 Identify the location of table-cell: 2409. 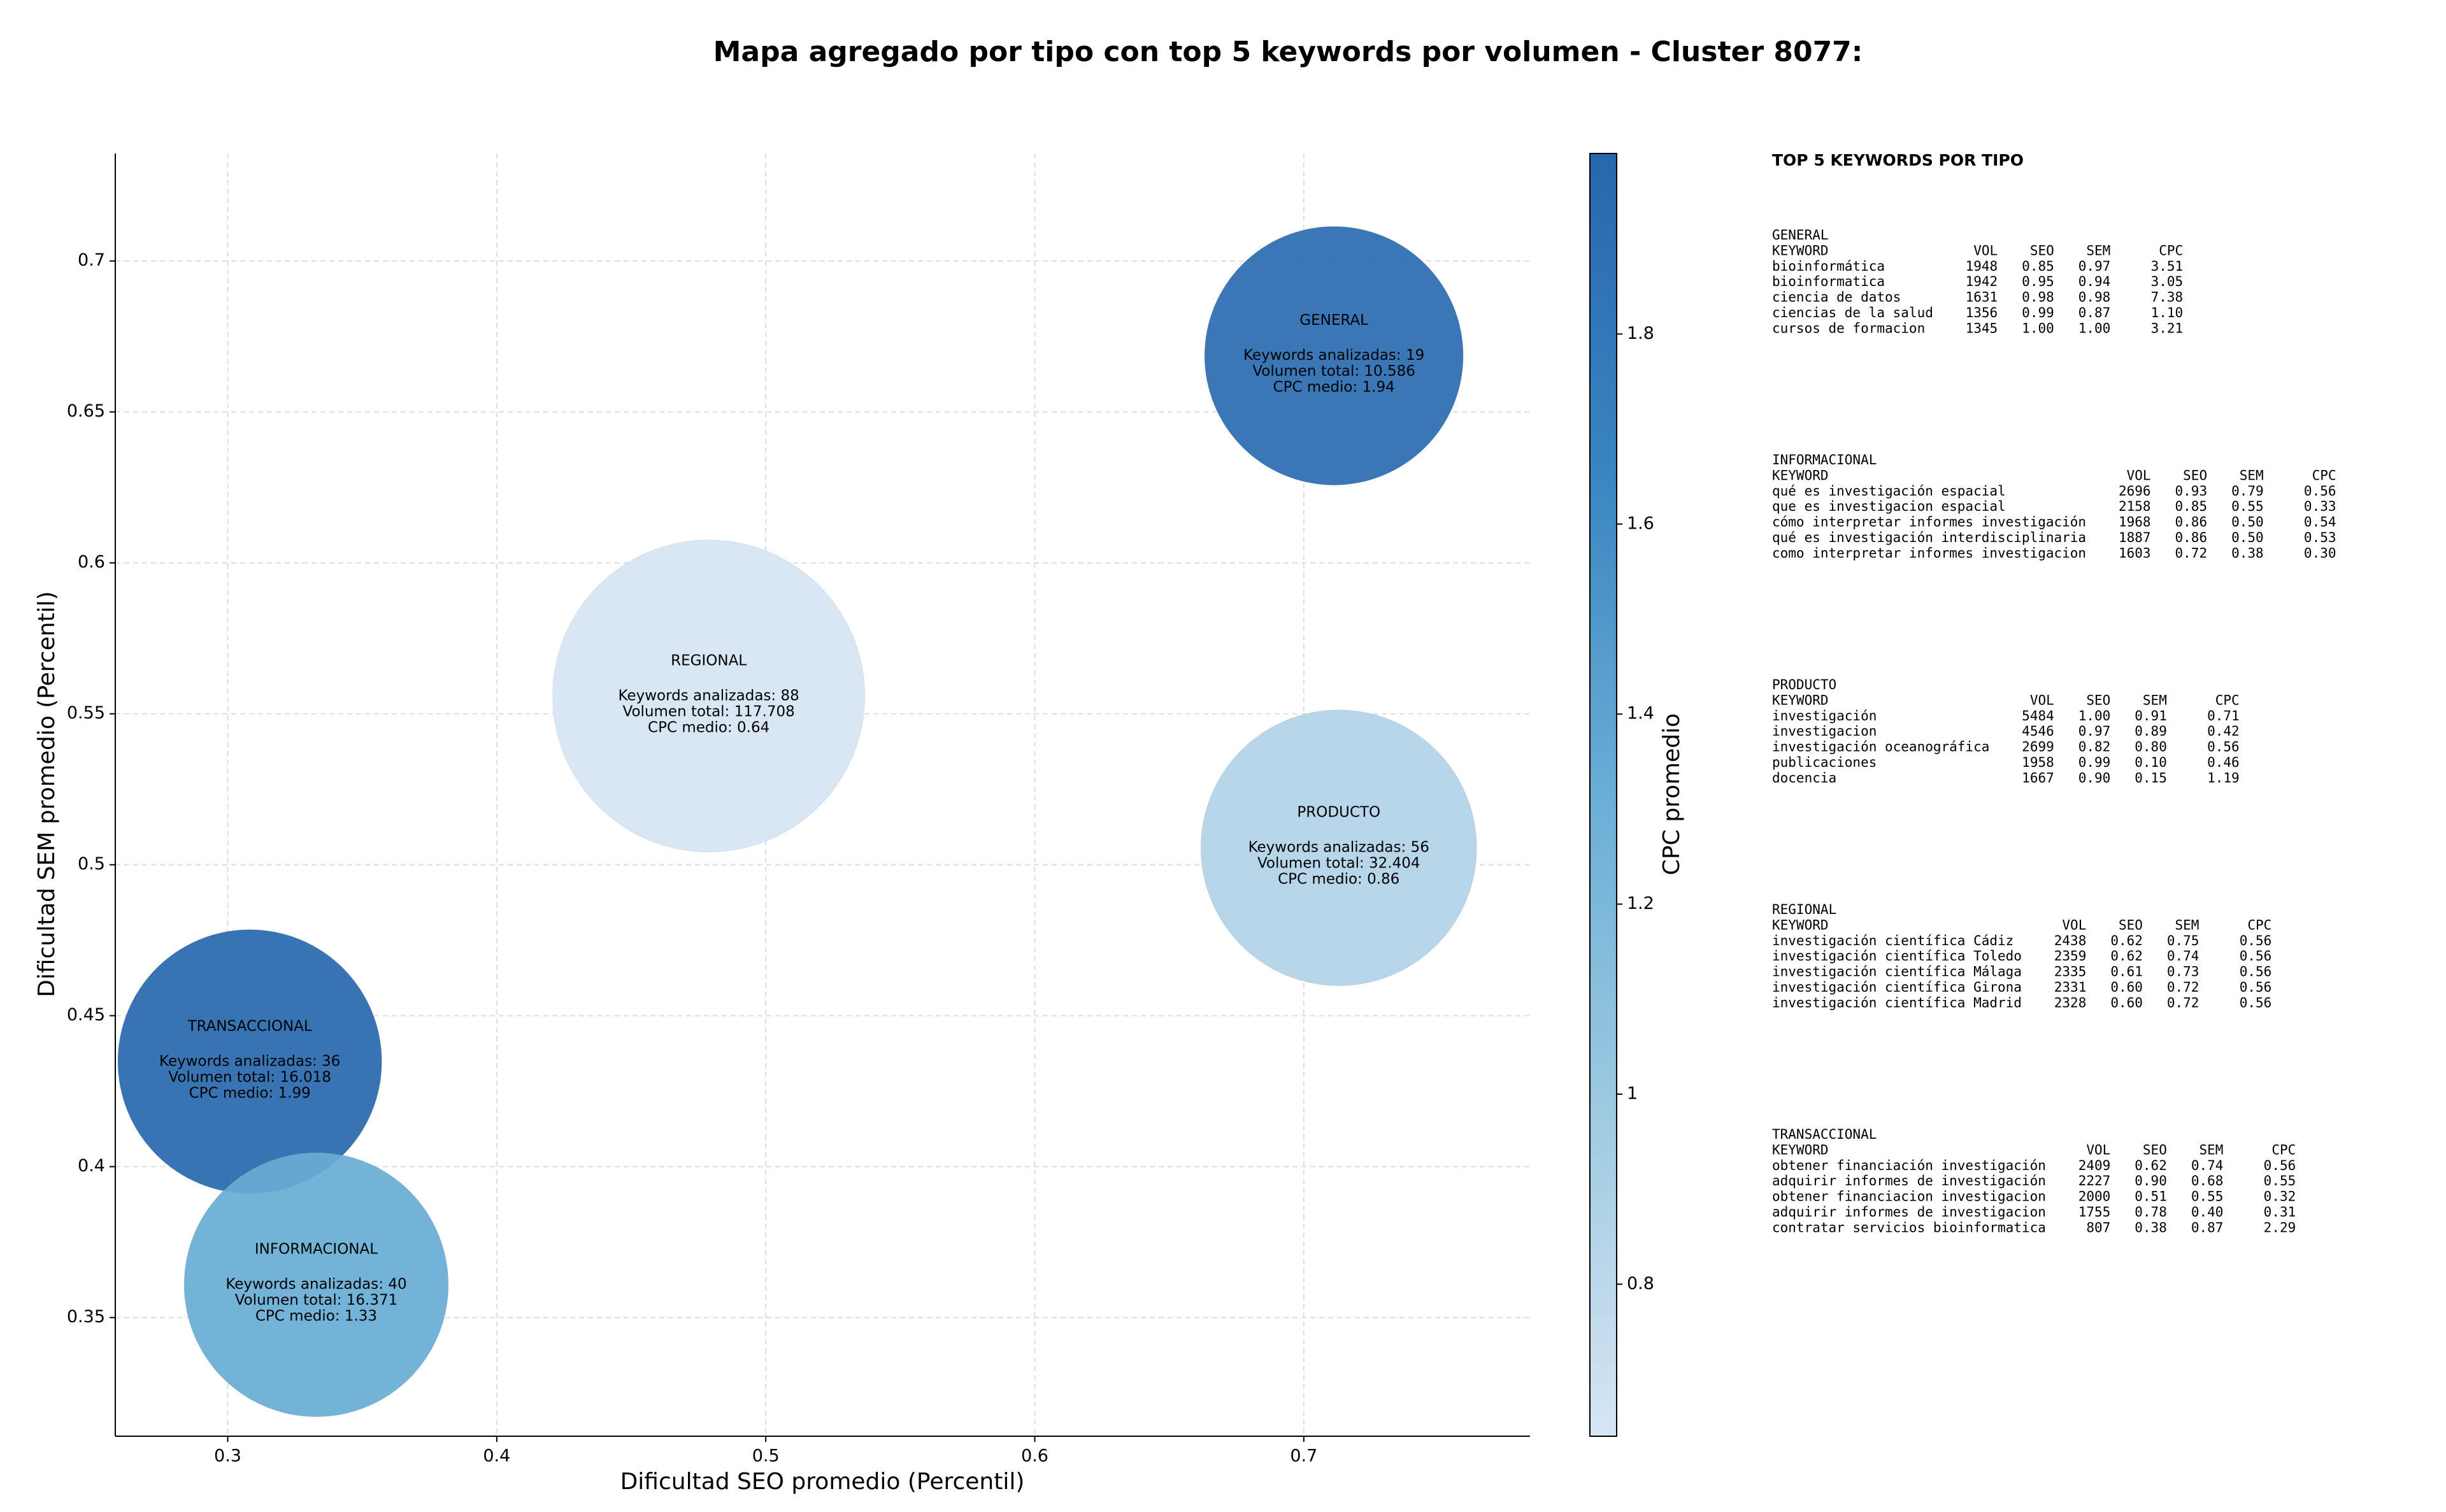
(2094, 1165).